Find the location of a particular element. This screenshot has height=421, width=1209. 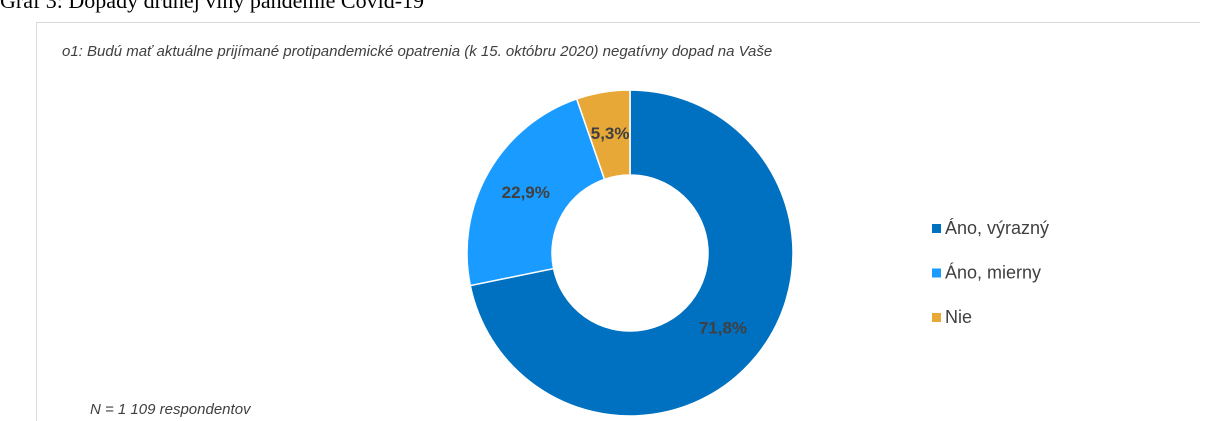

legend-label: Áno, výrazný is located at coordinates (997, 228).